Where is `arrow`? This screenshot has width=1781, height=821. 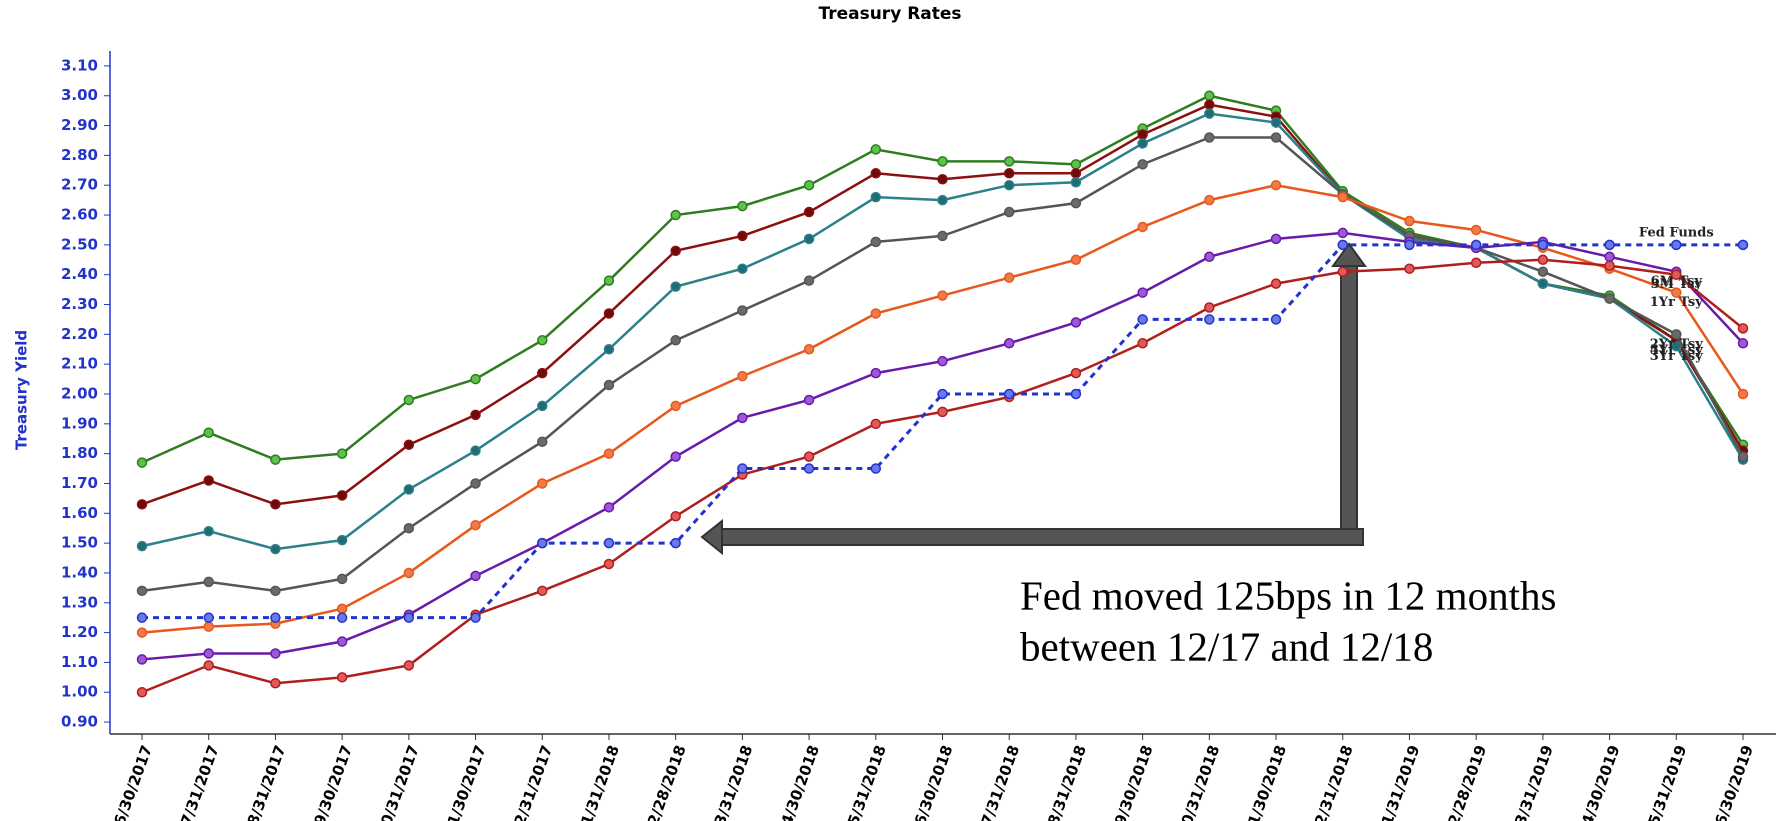
arrow is located at coordinates (1033, 399).